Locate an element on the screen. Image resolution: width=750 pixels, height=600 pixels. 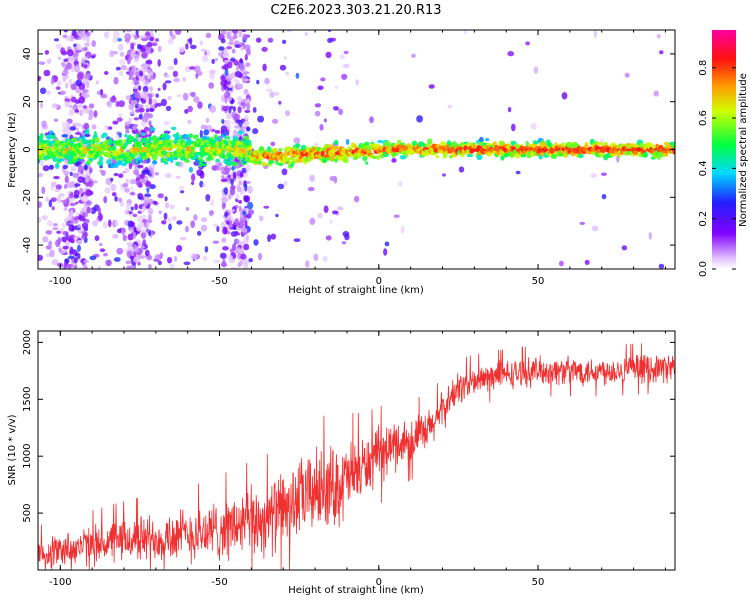
y-tick-label: 20 is located at coordinates (27, 101).